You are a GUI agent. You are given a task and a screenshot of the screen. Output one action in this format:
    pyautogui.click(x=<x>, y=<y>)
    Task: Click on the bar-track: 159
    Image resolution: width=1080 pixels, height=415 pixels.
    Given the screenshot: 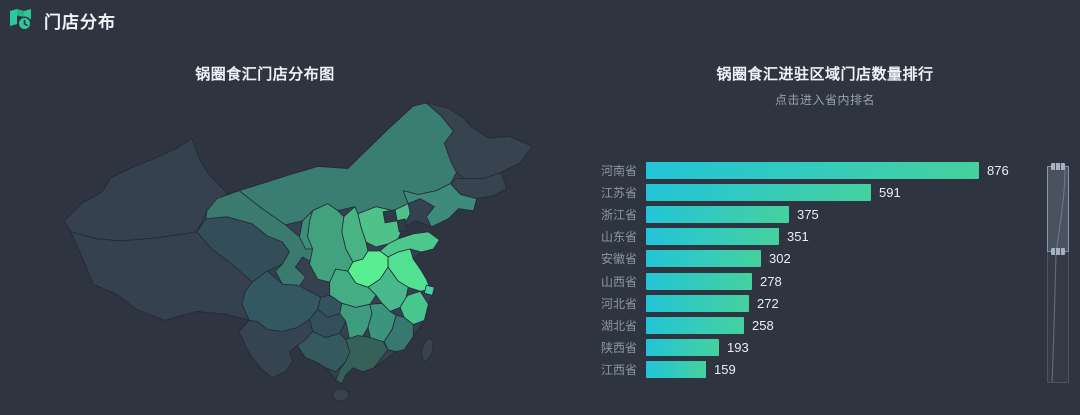 What is the action you would take?
    pyautogui.click(x=836, y=369)
    